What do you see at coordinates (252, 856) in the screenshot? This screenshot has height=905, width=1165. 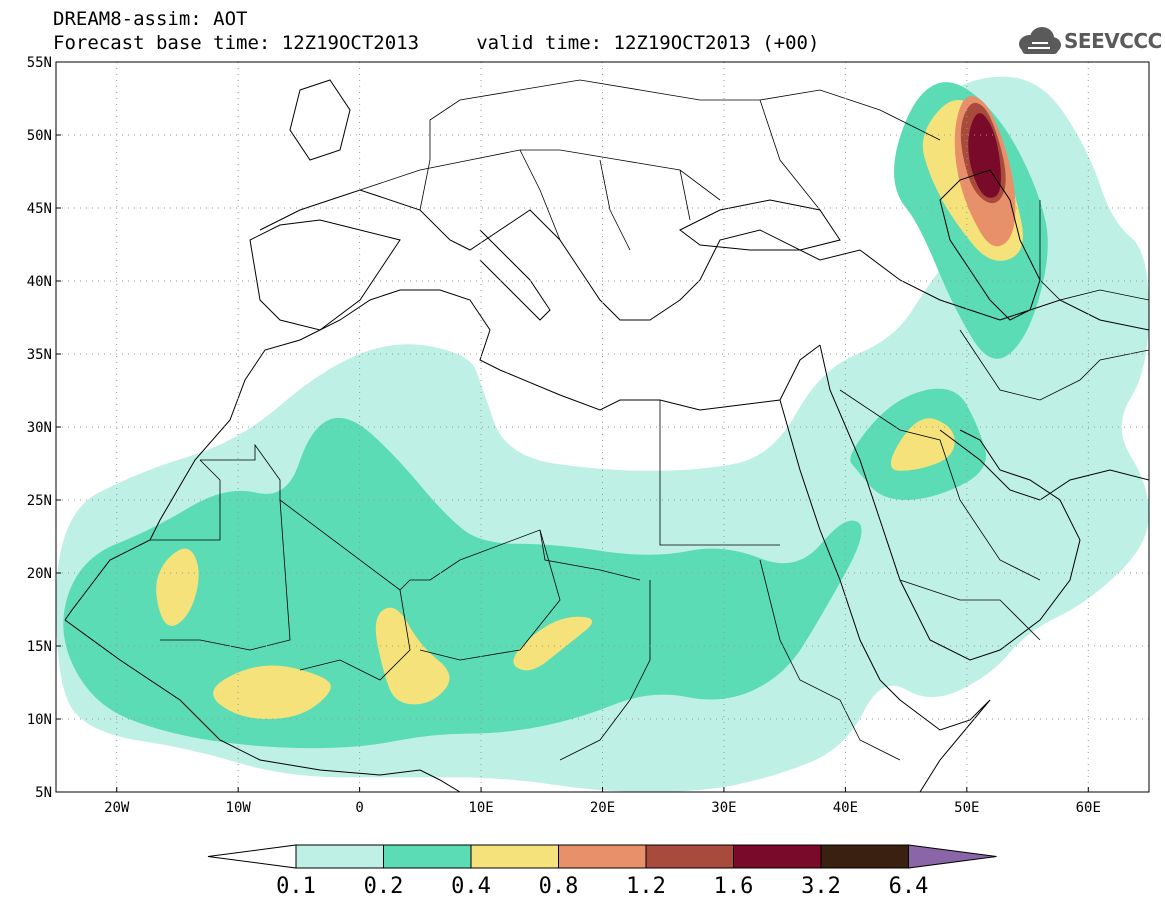 I see `colorbar-under-arrow` at bounding box center [252, 856].